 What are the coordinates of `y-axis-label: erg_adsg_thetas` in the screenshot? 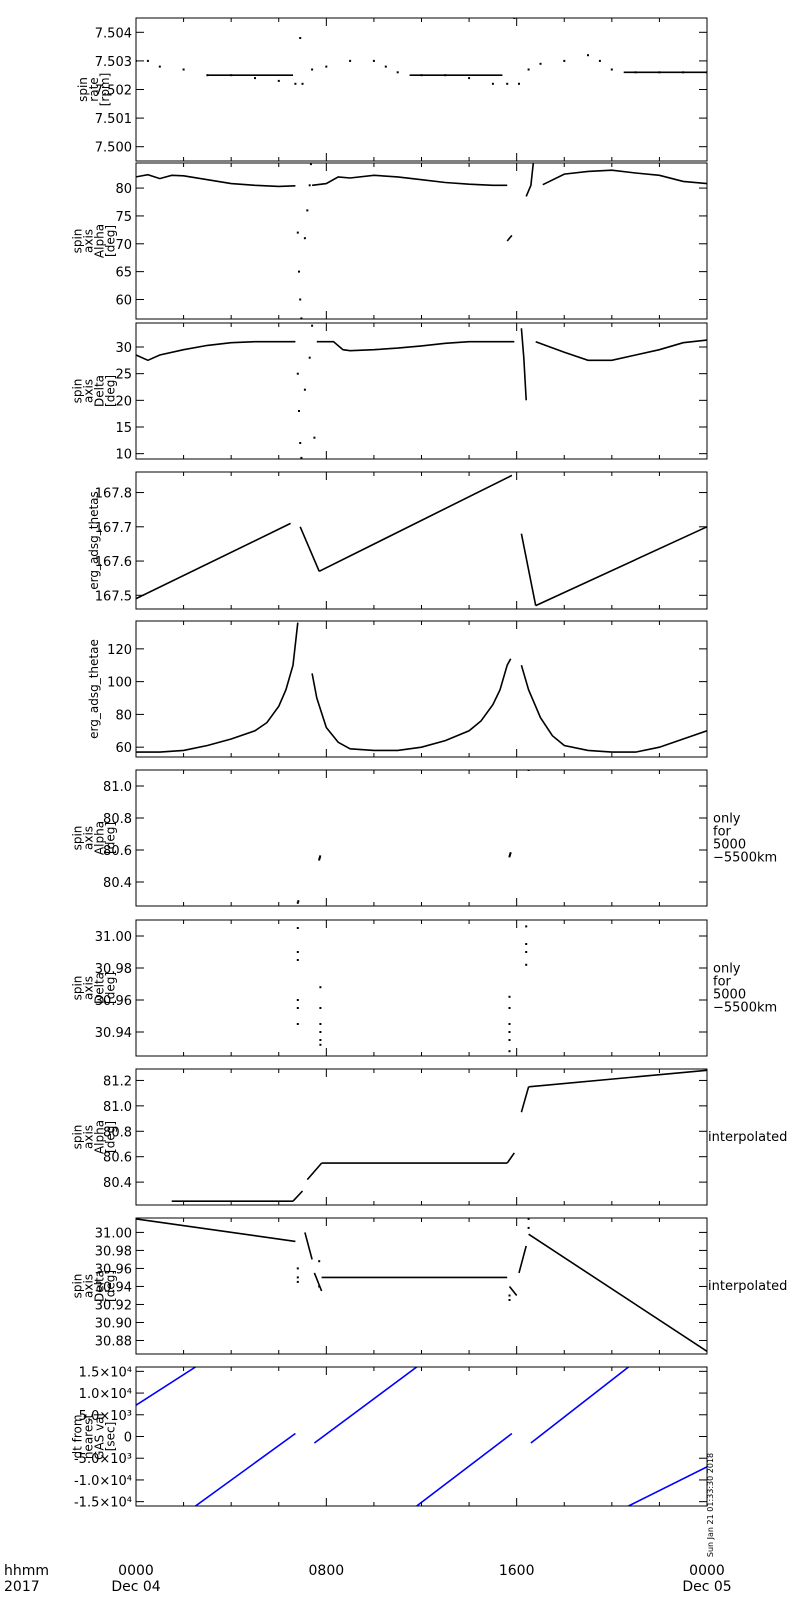 It's located at (94, 540).